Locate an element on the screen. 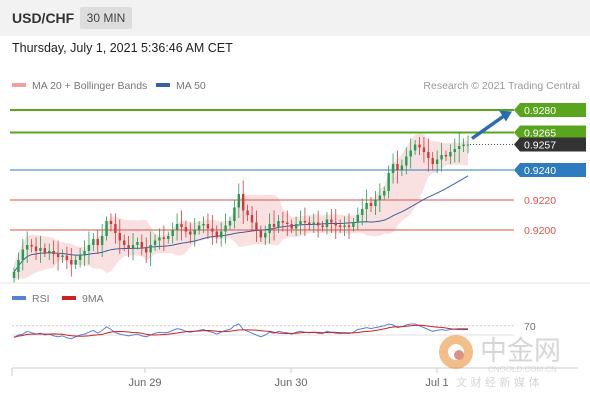 The image size is (590, 400). level-label-5: 0.9200 is located at coordinates (540, 231).